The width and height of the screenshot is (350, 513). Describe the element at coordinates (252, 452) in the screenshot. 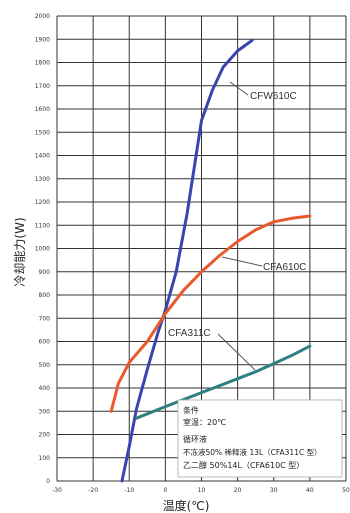

I see `note-line-4: 不冻液50% 稀释液 13L（CFA311C 型）` at that location.